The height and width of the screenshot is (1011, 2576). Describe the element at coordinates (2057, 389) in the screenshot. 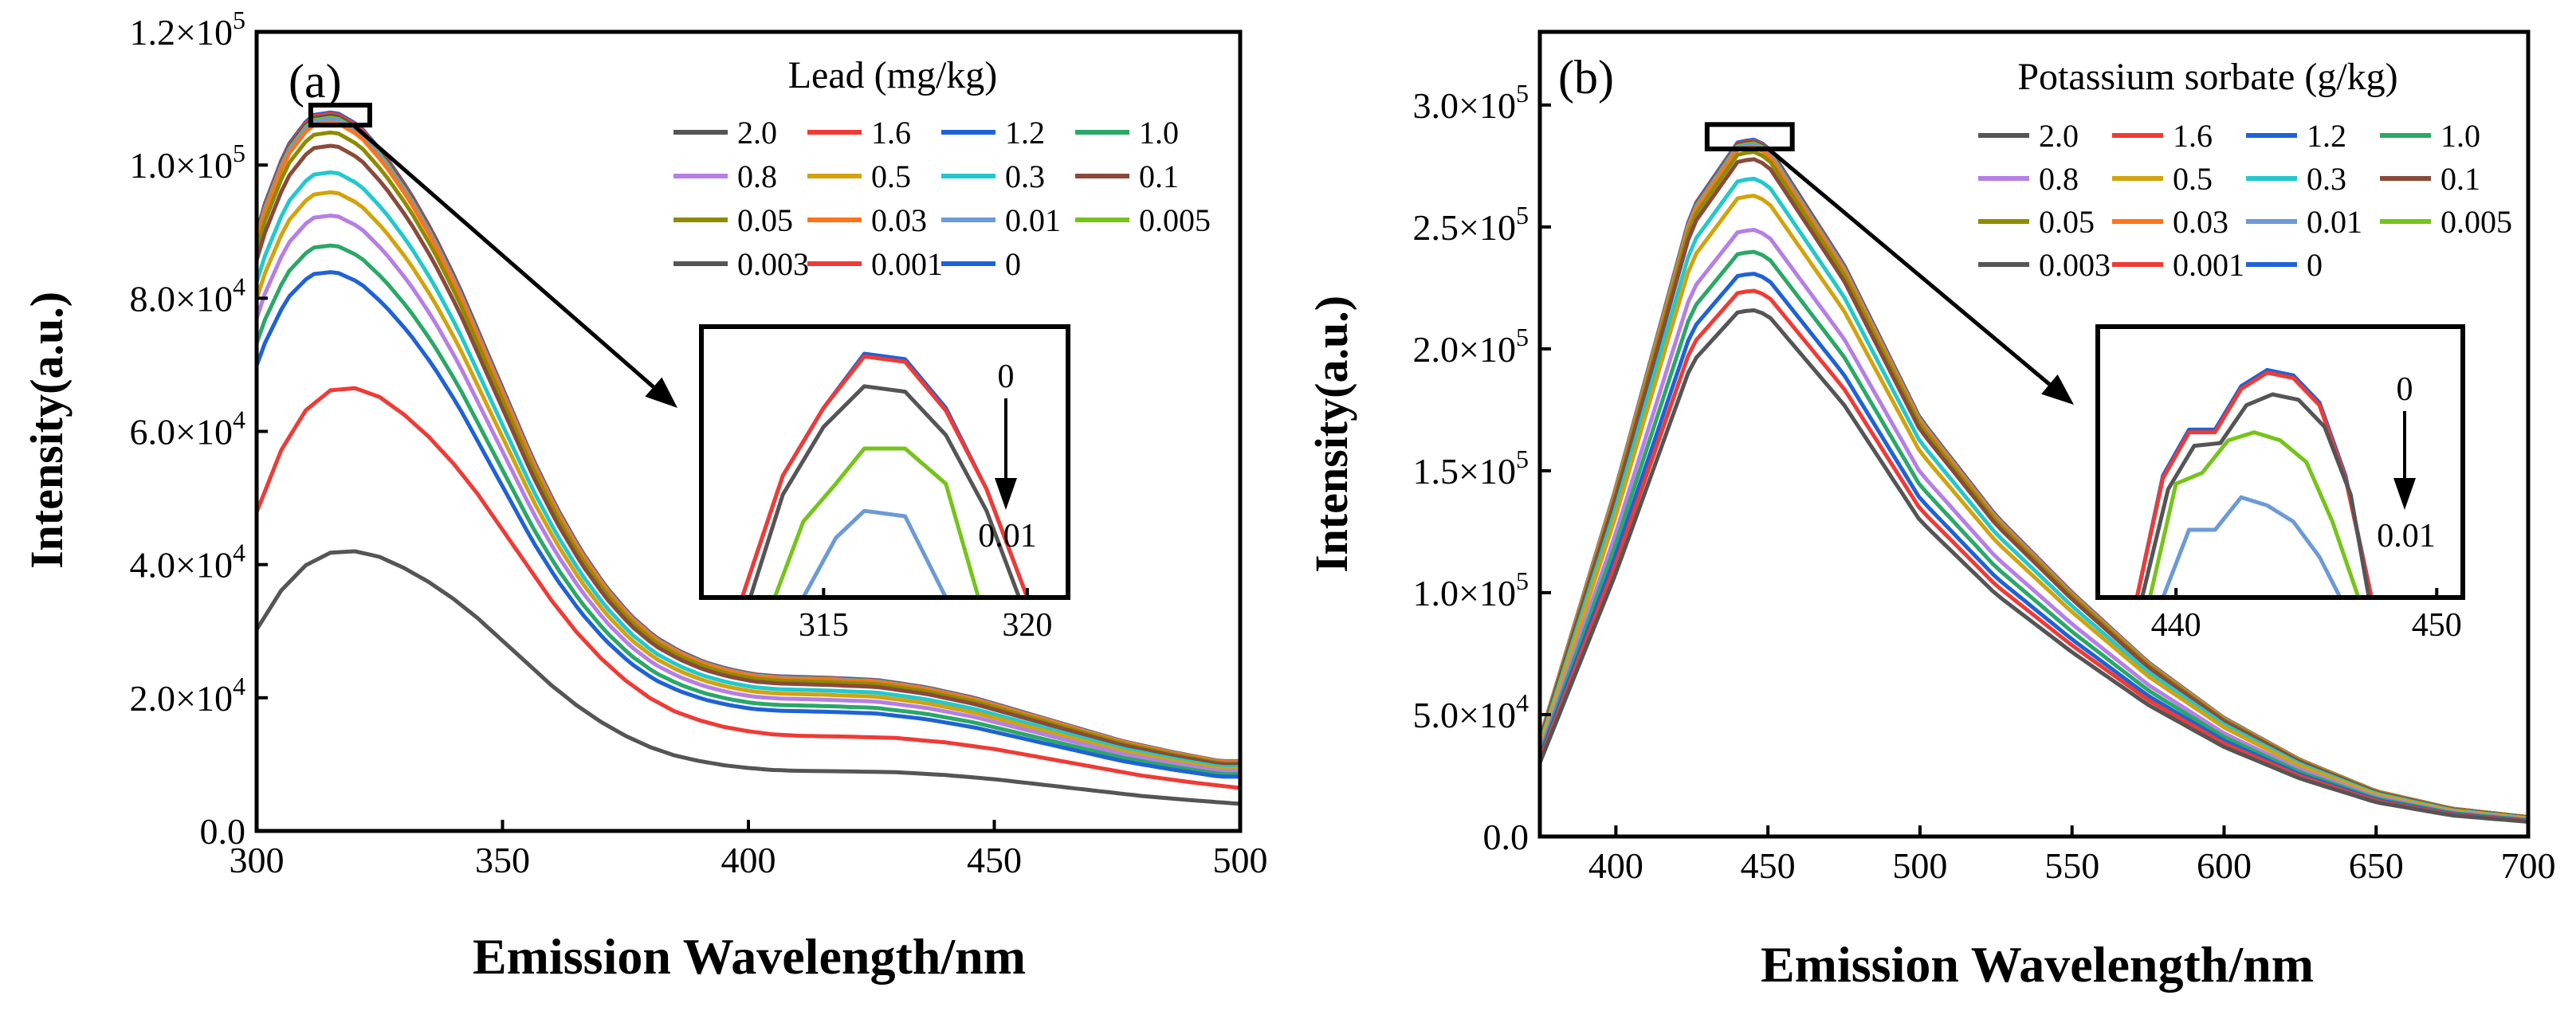

I see `panel-b-zoom-arrow-head` at that location.